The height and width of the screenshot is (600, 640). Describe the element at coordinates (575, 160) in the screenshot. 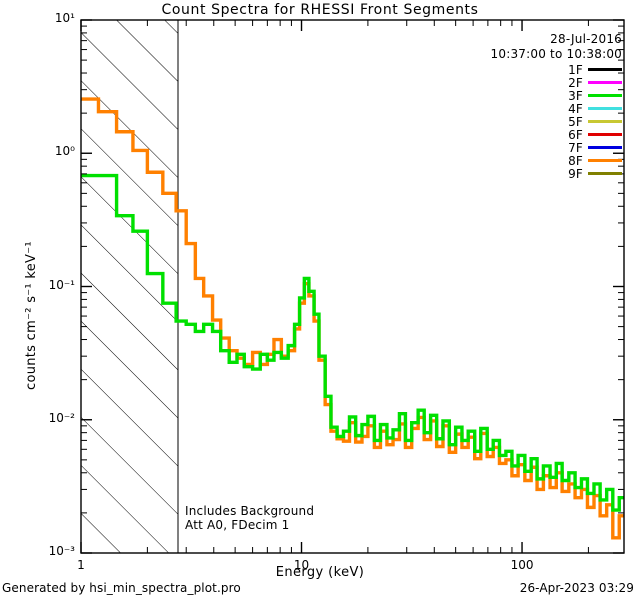

I see `legend-item-label: 8F` at that location.